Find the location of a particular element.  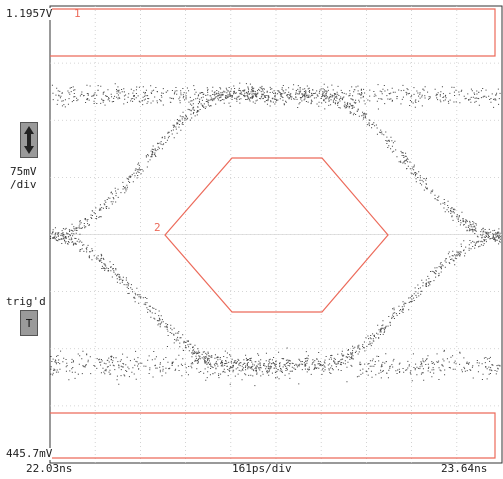

up-down-arrow-icon is located at coordinates (29, 140).